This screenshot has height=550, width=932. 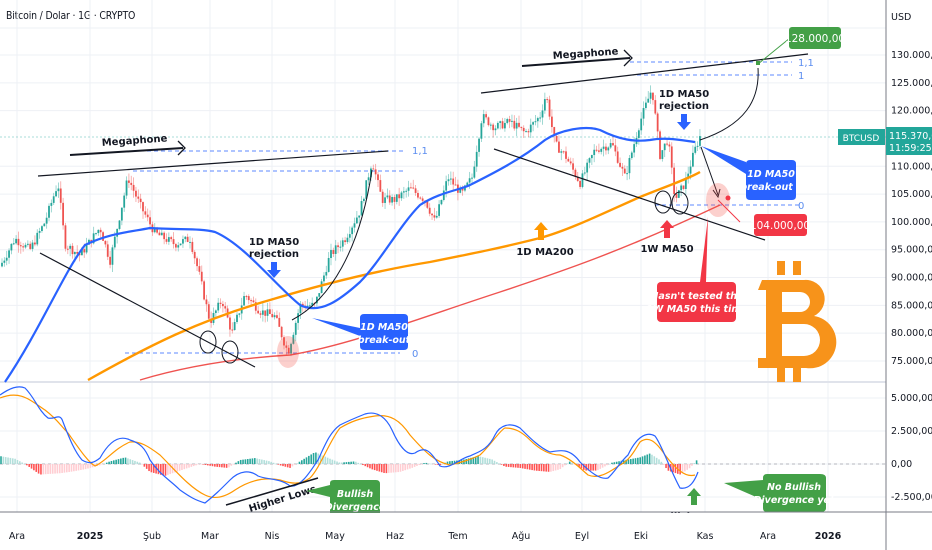 I want to click on price-axis-label: 80.000,00, so click(x=911, y=333).